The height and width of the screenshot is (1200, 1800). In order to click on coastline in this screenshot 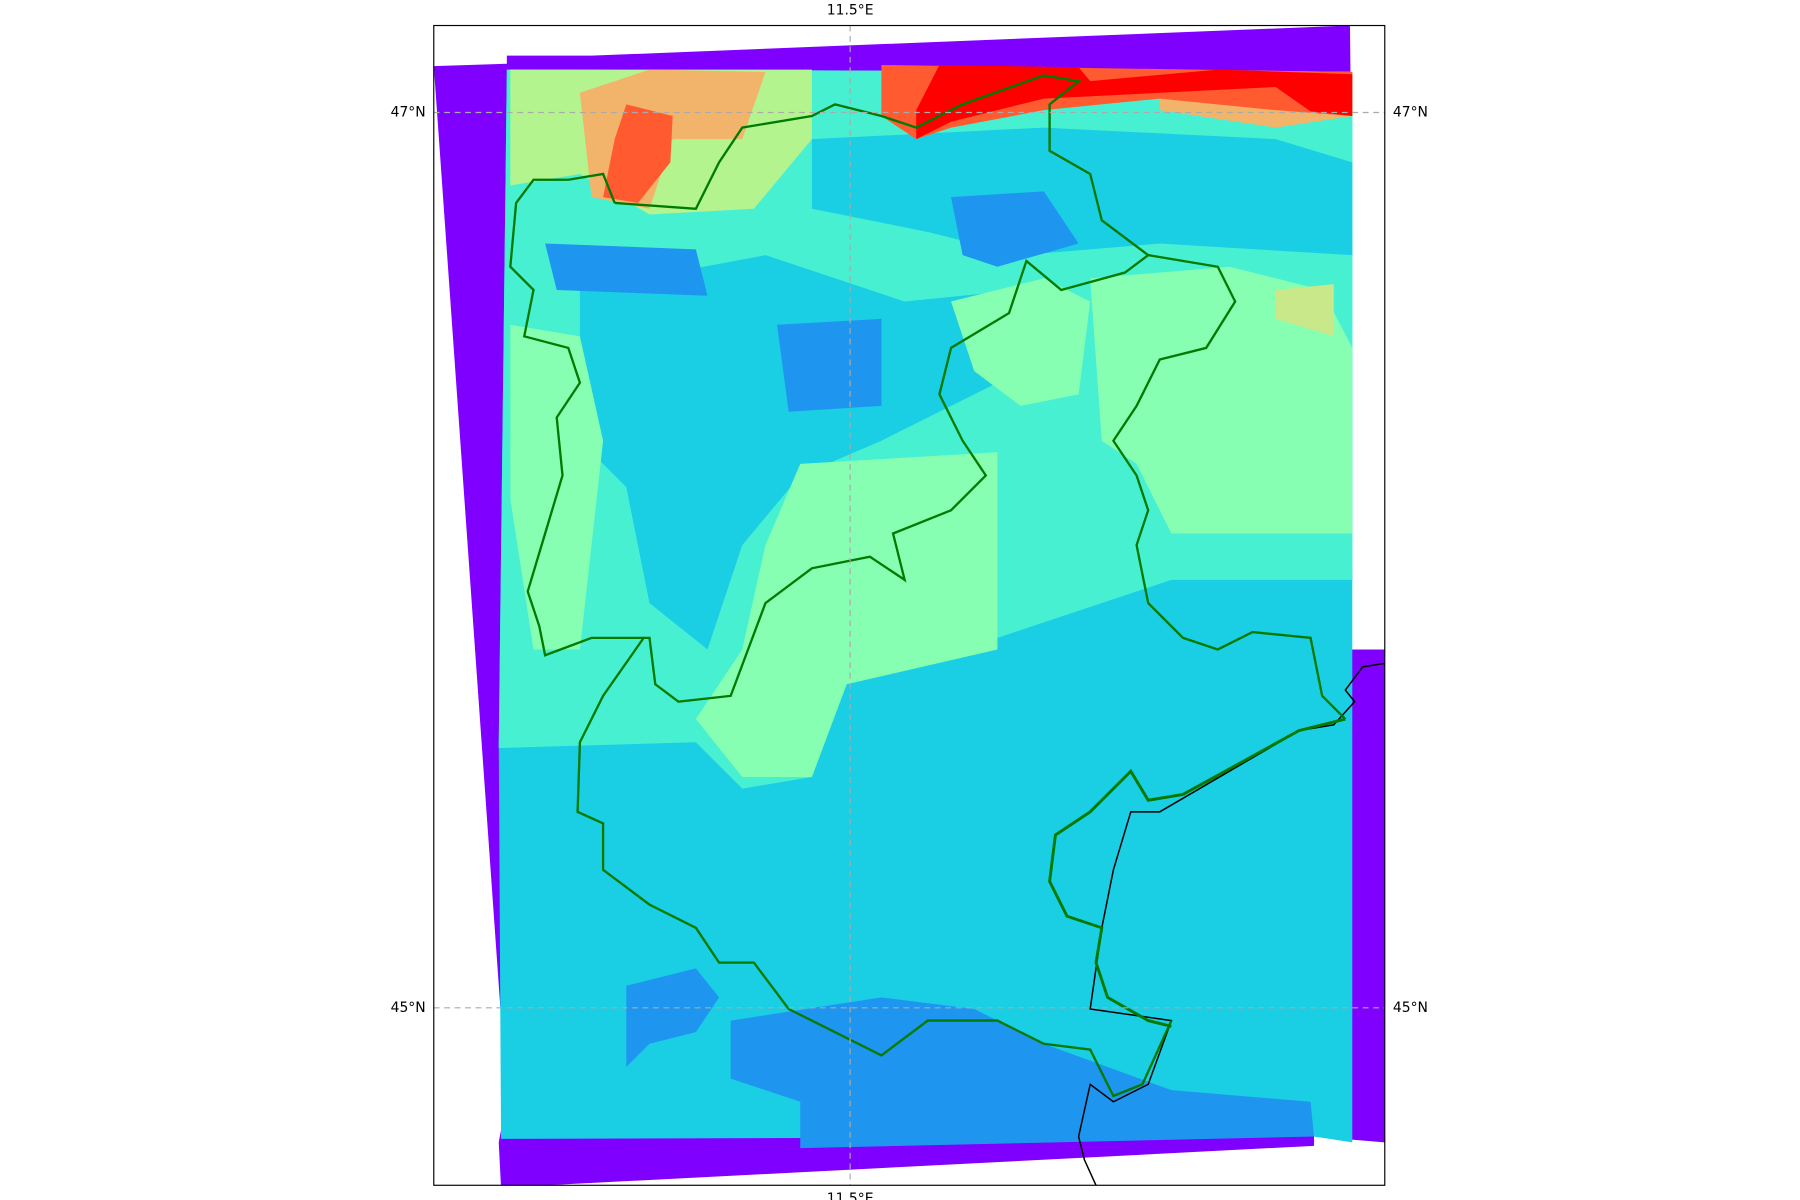, I will do `click(1231, 924)`.